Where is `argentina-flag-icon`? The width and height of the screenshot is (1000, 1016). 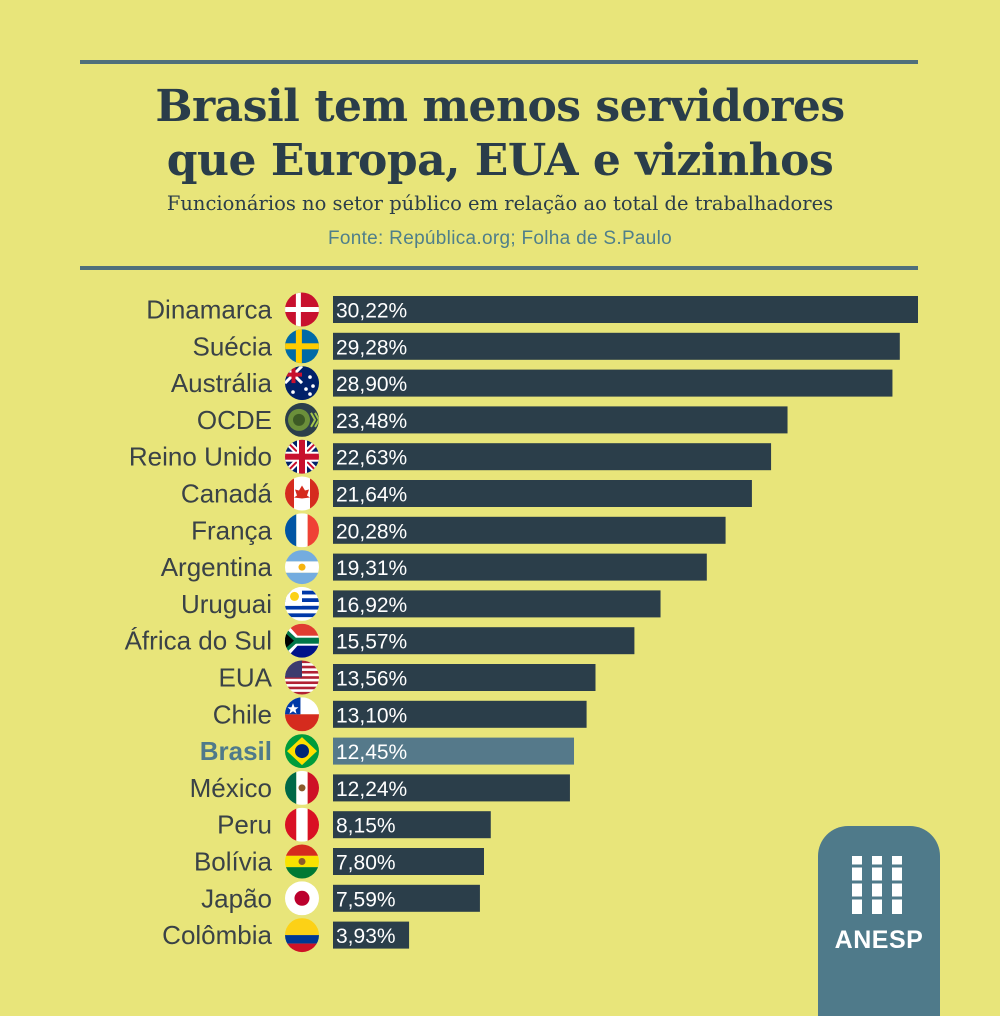
argentina-flag-icon is located at coordinates (302, 567).